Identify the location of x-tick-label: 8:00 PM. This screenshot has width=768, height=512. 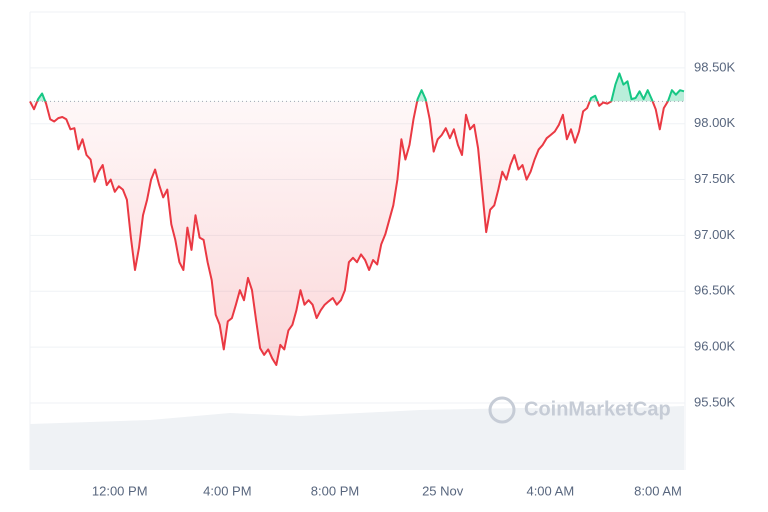
(335, 490).